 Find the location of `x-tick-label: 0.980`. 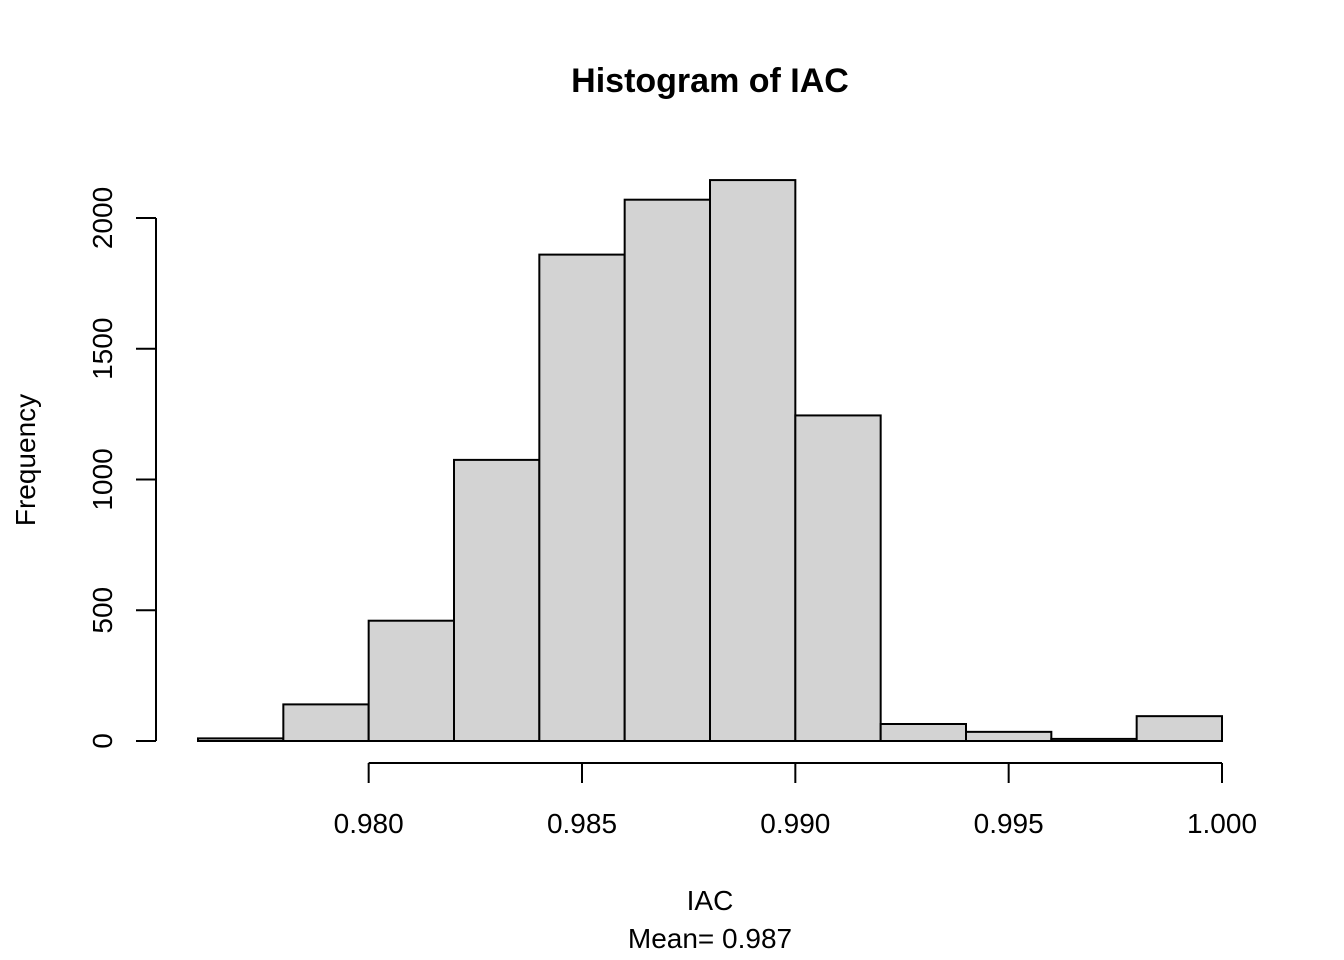

x-tick-label: 0.980 is located at coordinates (369, 823).